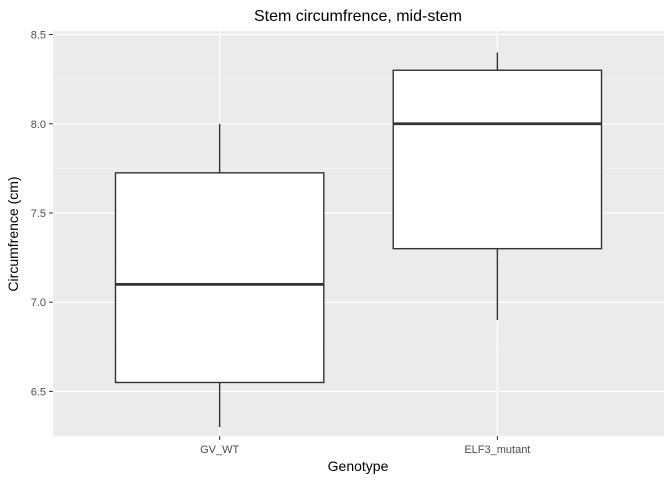 This screenshot has width=672, height=480. Describe the element at coordinates (38, 125) in the screenshot. I see `y-tick-label: 8.0` at that location.